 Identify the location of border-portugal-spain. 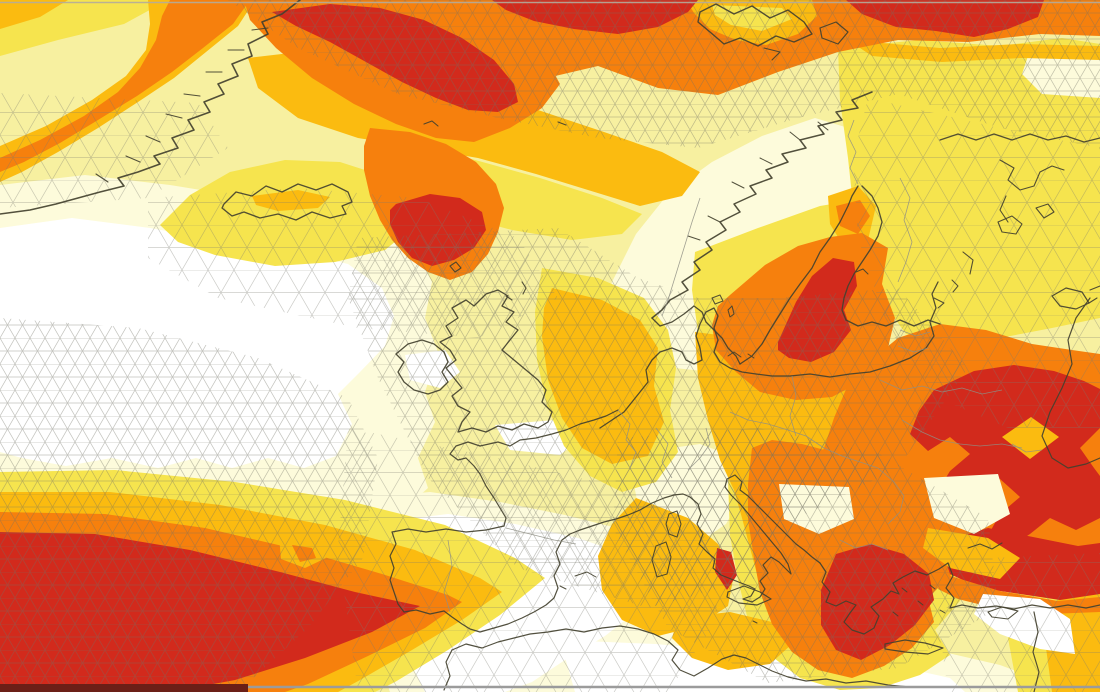
(448, 576).